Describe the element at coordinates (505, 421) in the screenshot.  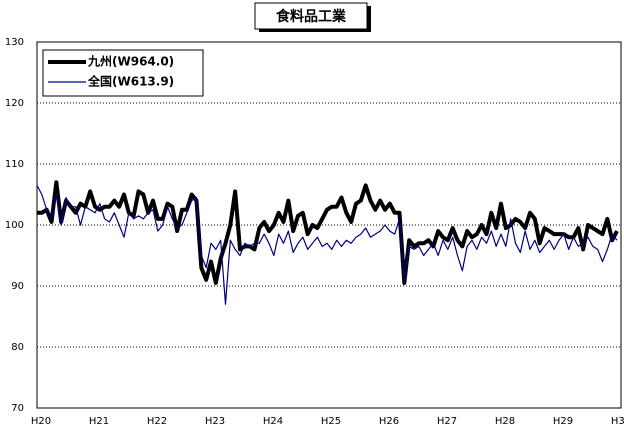
I see `x-tick-label: H28` at that location.